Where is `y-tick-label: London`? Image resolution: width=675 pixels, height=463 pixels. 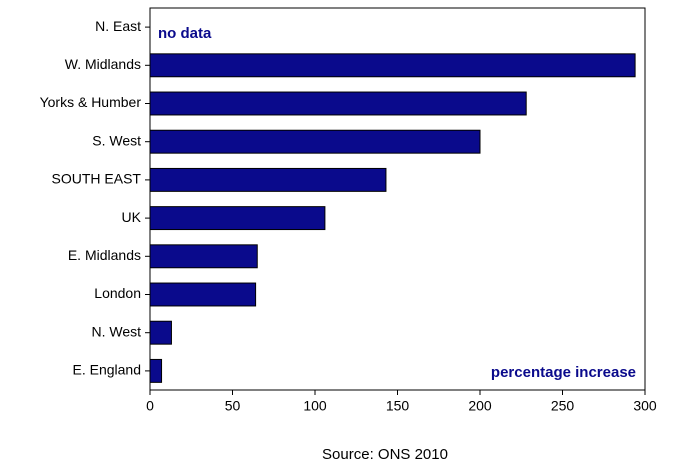
y-tick-label: London is located at coordinates (117, 293).